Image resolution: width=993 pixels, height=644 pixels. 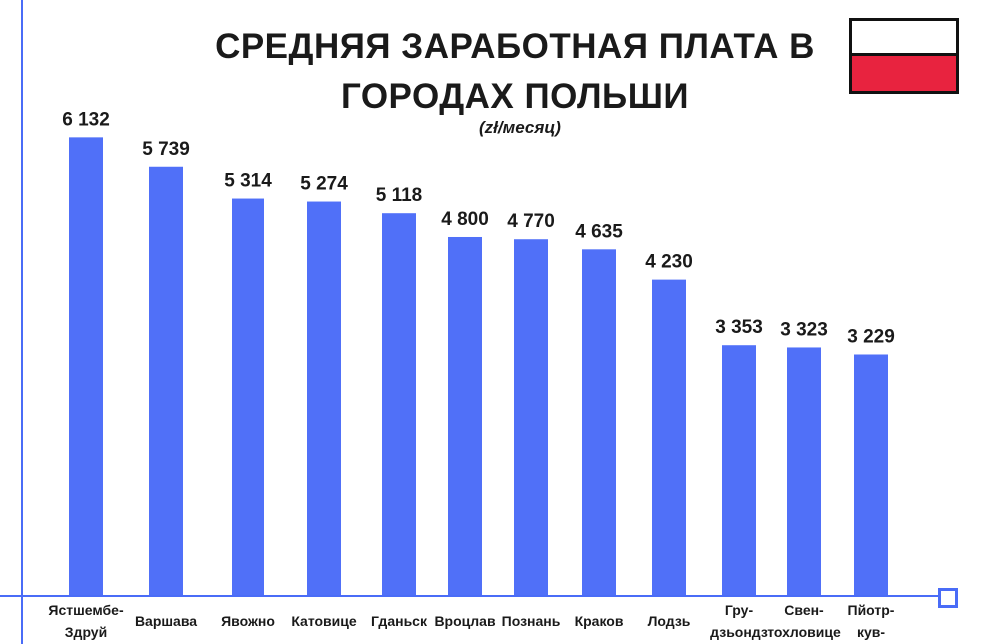 What do you see at coordinates (804, 632) in the screenshot?
I see `category-label: тохловице` at bounding box center [804, 632].